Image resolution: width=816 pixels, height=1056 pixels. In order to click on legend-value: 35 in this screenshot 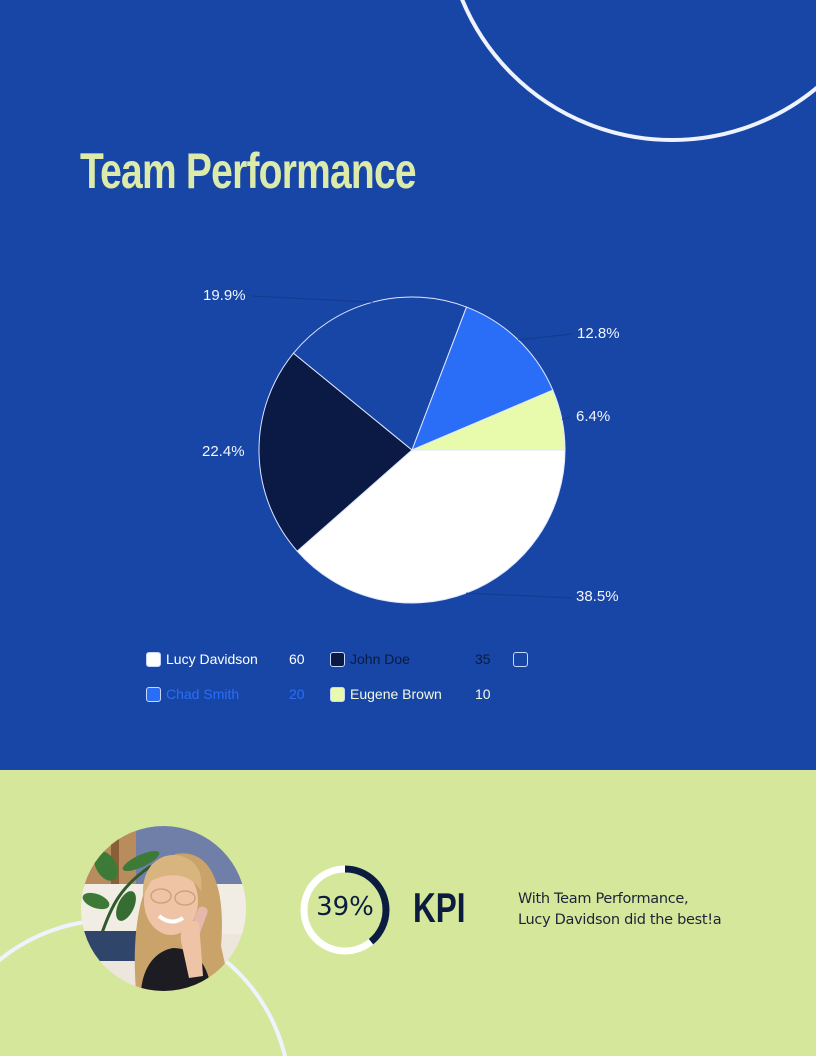, I will do `click(483, 659)`.